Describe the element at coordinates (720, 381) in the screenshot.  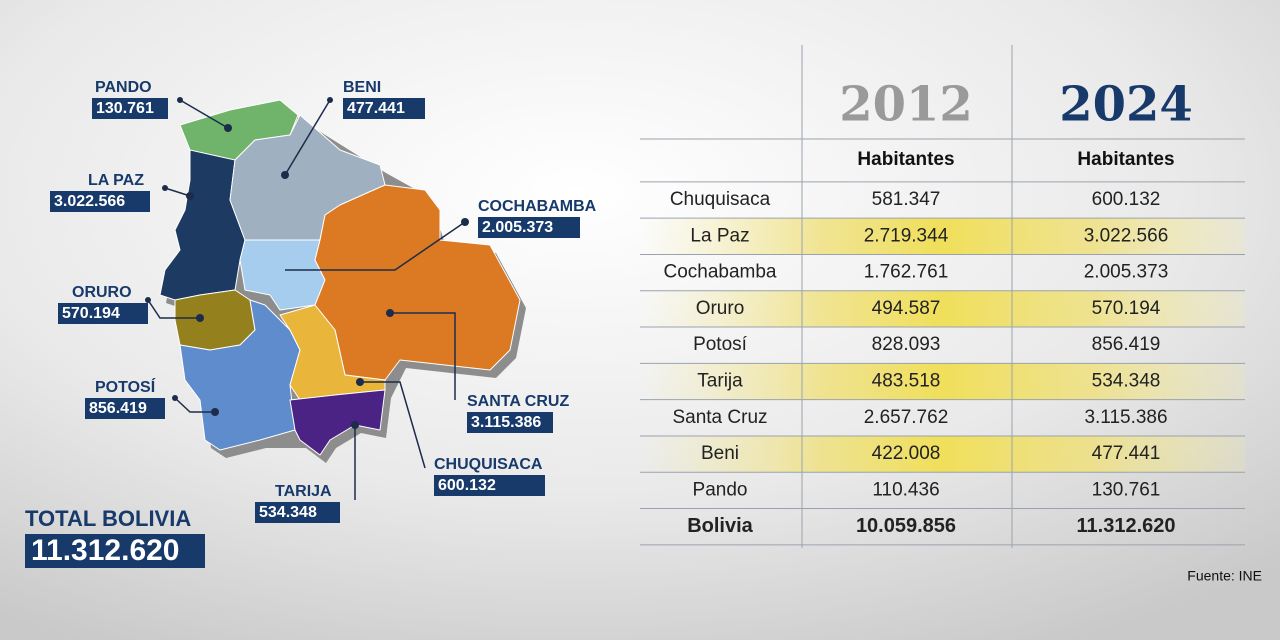
I see `department-cell: Tarija` at that location.